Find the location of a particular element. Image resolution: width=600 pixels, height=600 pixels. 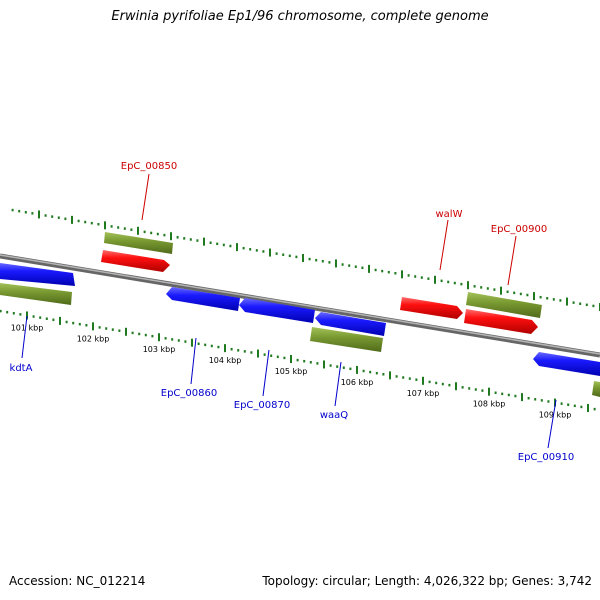

tick-label: 105 kbp is located at coordinates (291, 371).